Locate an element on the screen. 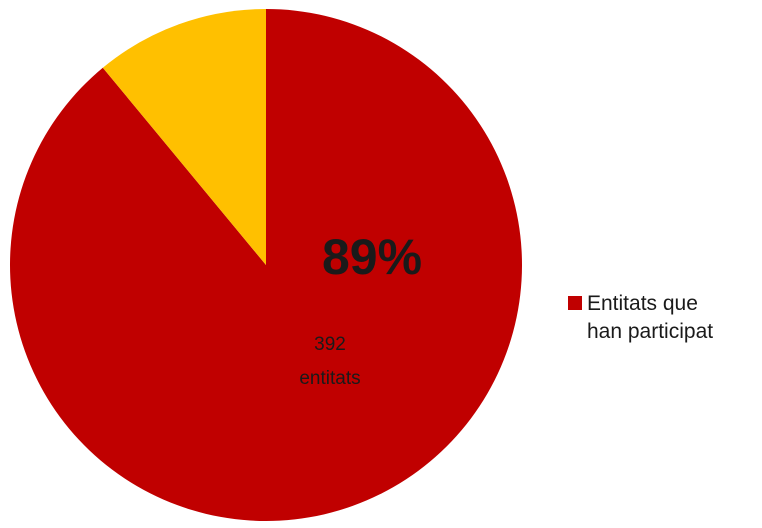 The image size is (762, 528). legend: Entitats que han participat is located at coordinates (665, 318).